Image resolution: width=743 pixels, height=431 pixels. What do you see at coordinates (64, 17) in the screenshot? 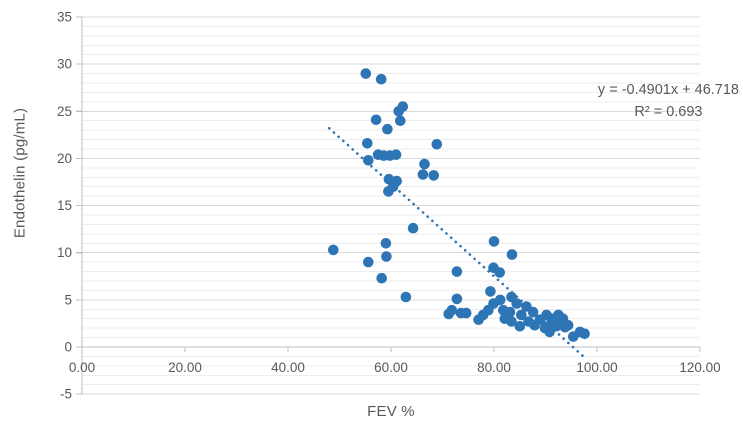
I see `y-tick-label: 35` at bounding box center [64, 17].